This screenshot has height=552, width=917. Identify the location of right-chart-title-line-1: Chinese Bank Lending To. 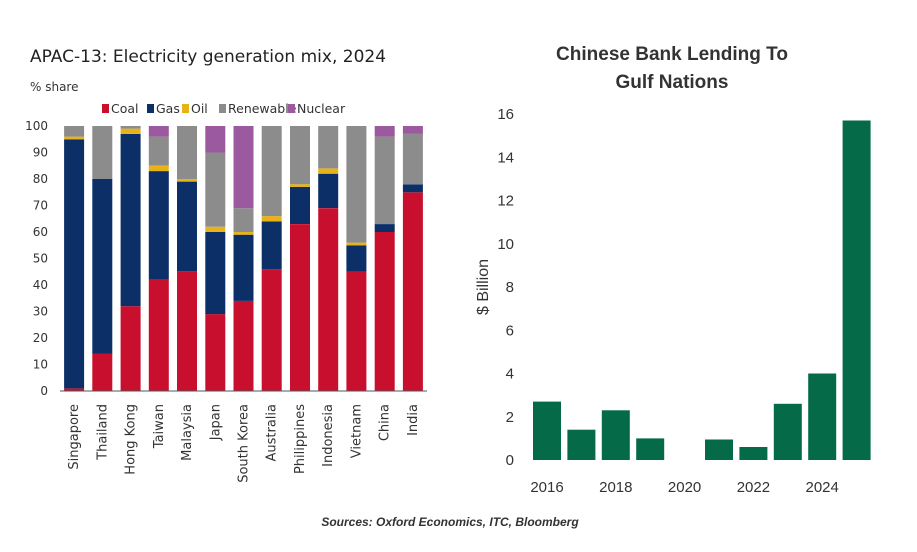
(672, 54).